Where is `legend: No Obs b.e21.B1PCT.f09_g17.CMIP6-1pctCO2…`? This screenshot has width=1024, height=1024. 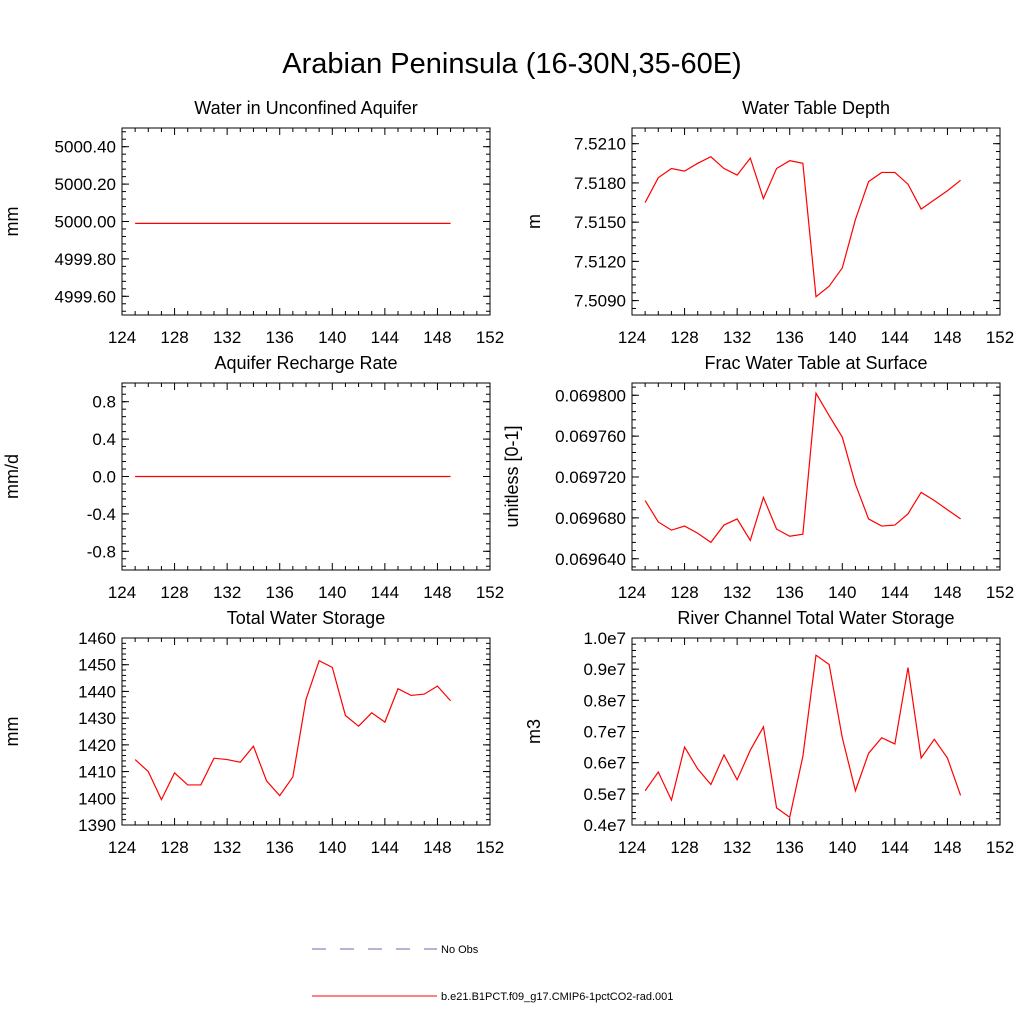
legend: No Obs b.e21.B1PCT.f09_g17.CMIP6-1pctCO2… is located at coordinates (492, 973).